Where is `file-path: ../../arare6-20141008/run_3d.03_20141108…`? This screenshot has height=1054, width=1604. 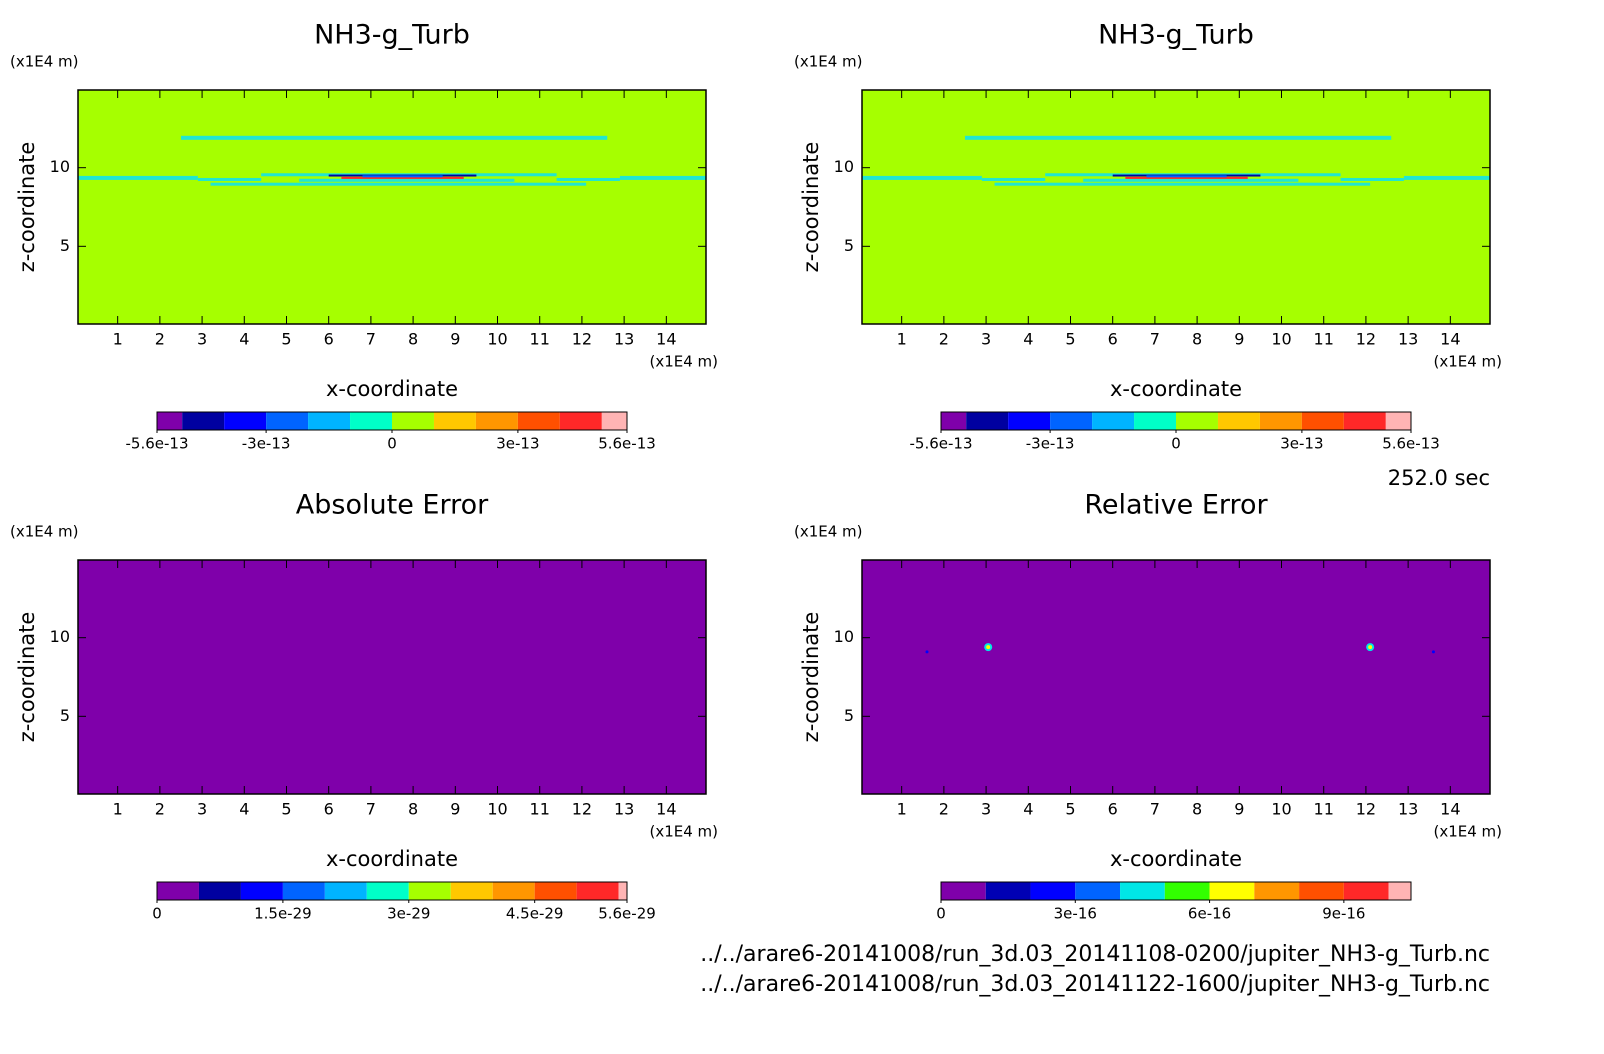
file-path: ../../arare6-20141008/run_3d.03_20141108… is located at coordinates (1095, 954).